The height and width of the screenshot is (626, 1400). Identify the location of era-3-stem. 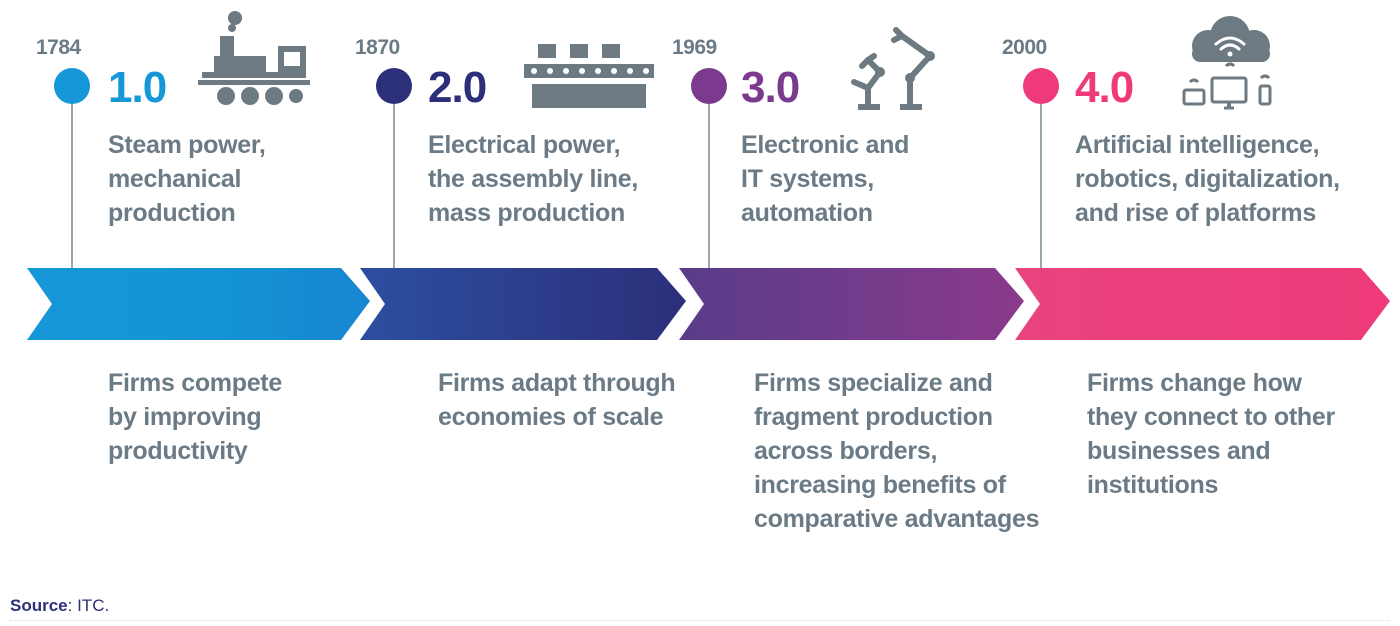
(709, 186).